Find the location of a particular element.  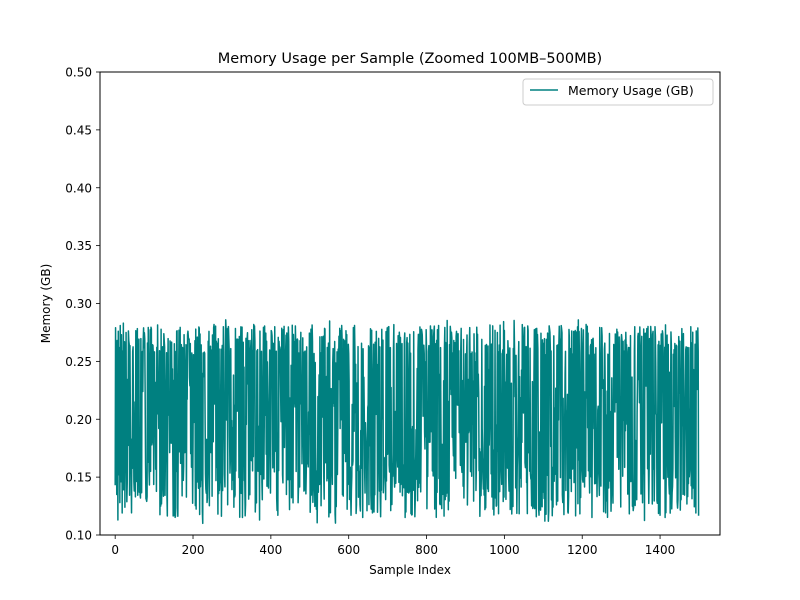

x-tick-label: 800 is located at coordinates (426, 550).